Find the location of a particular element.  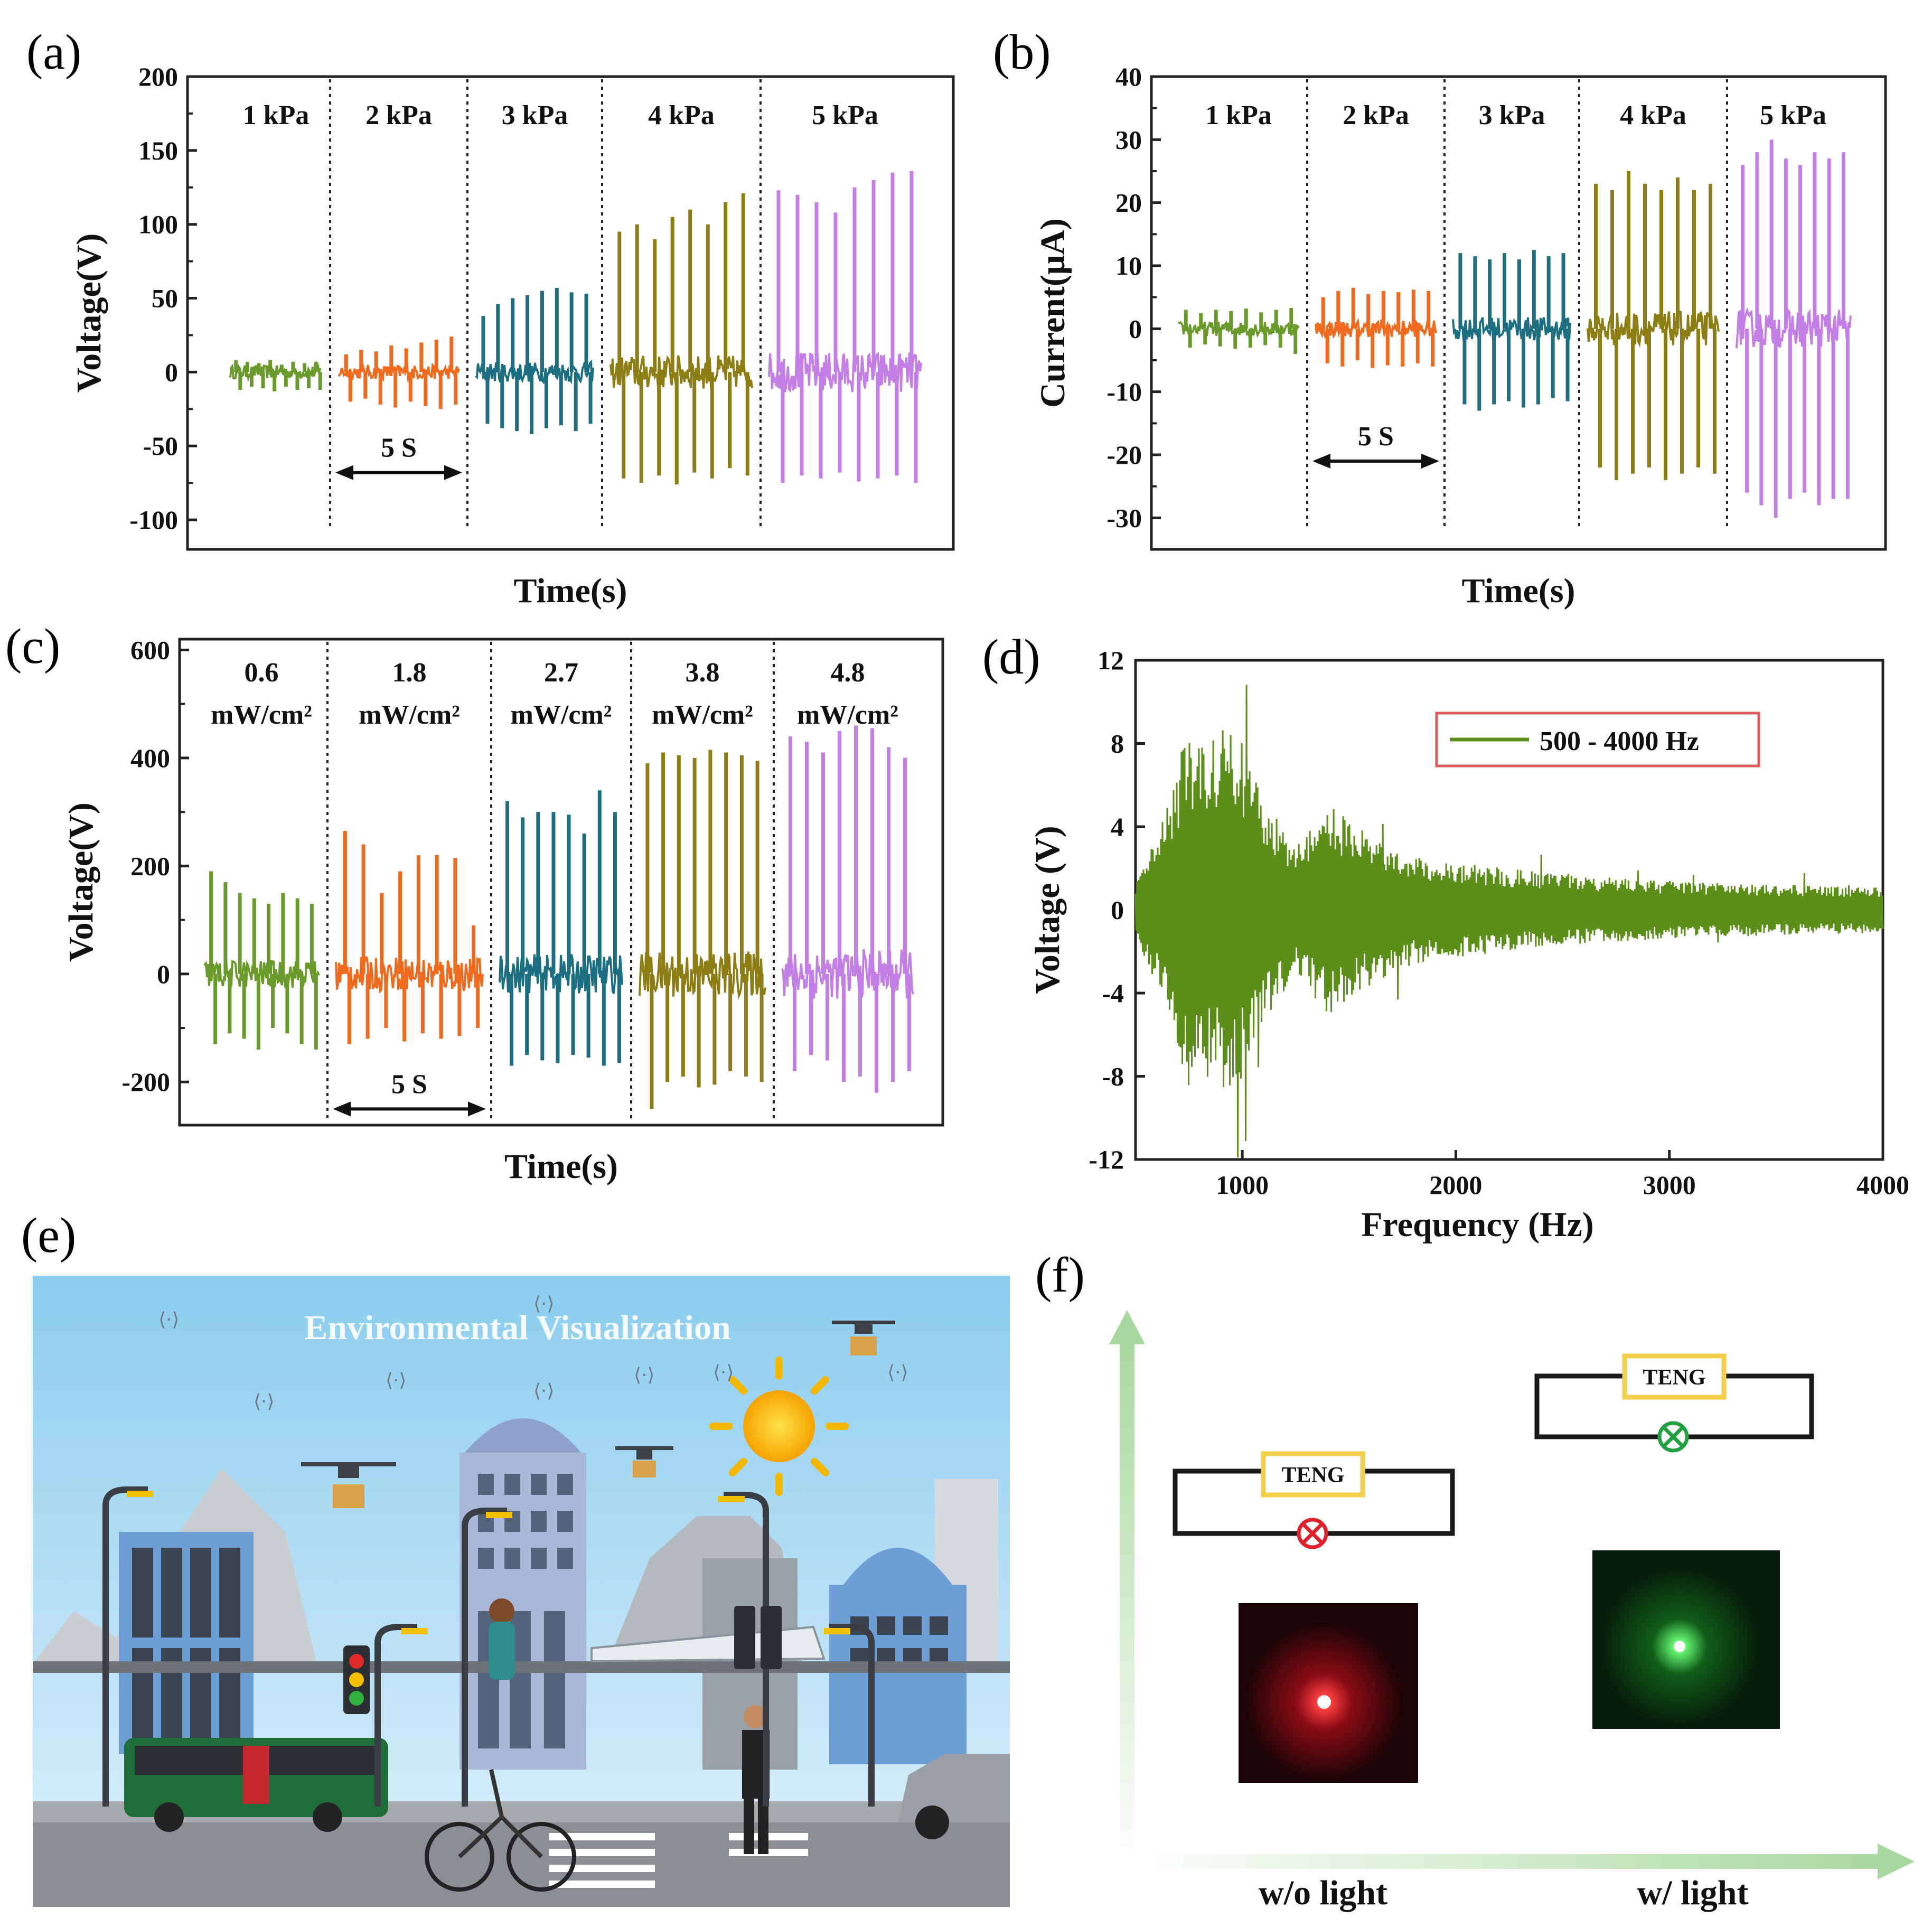

lamp-on-icon is located at coordinates (1673, 1437).